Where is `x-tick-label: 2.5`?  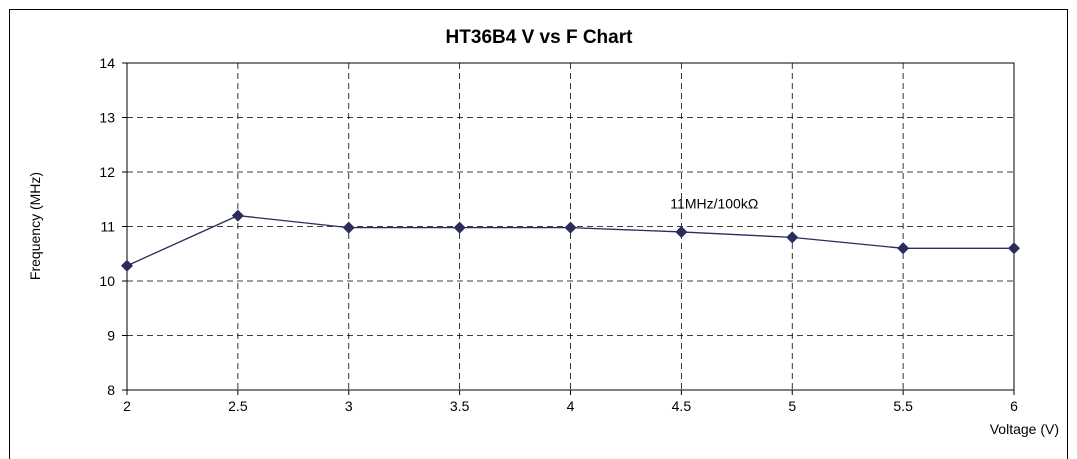
x-tick-label: 2.5 is located at coordinates (238, 406).